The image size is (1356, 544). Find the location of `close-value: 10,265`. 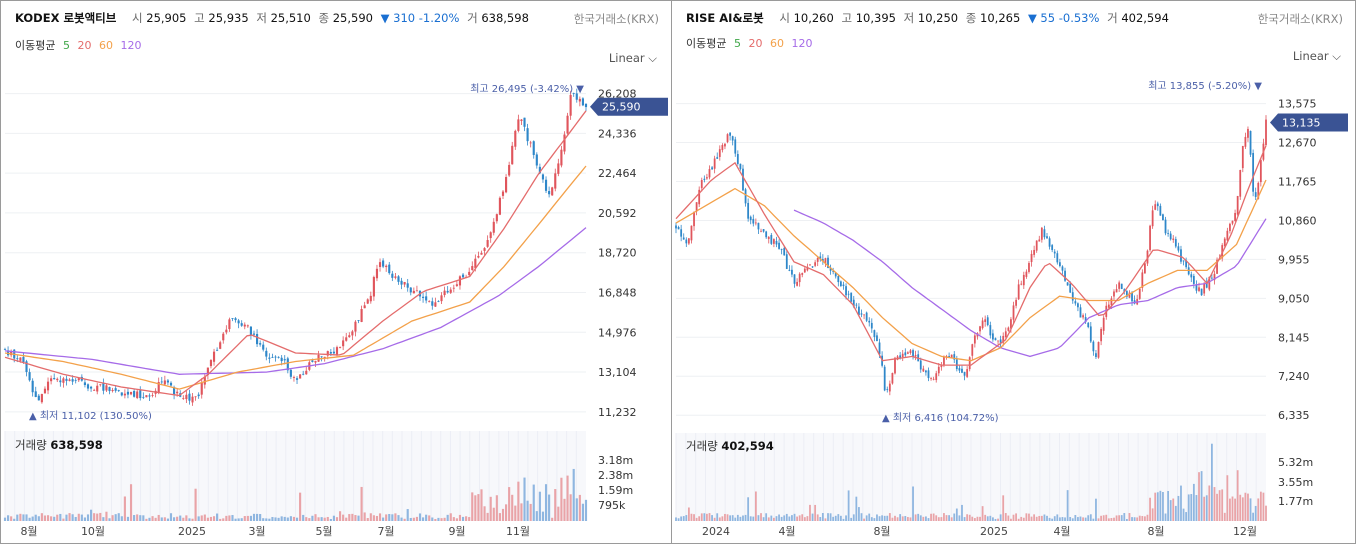

close-value: 10,265 is located at coordinates (1000, 18).